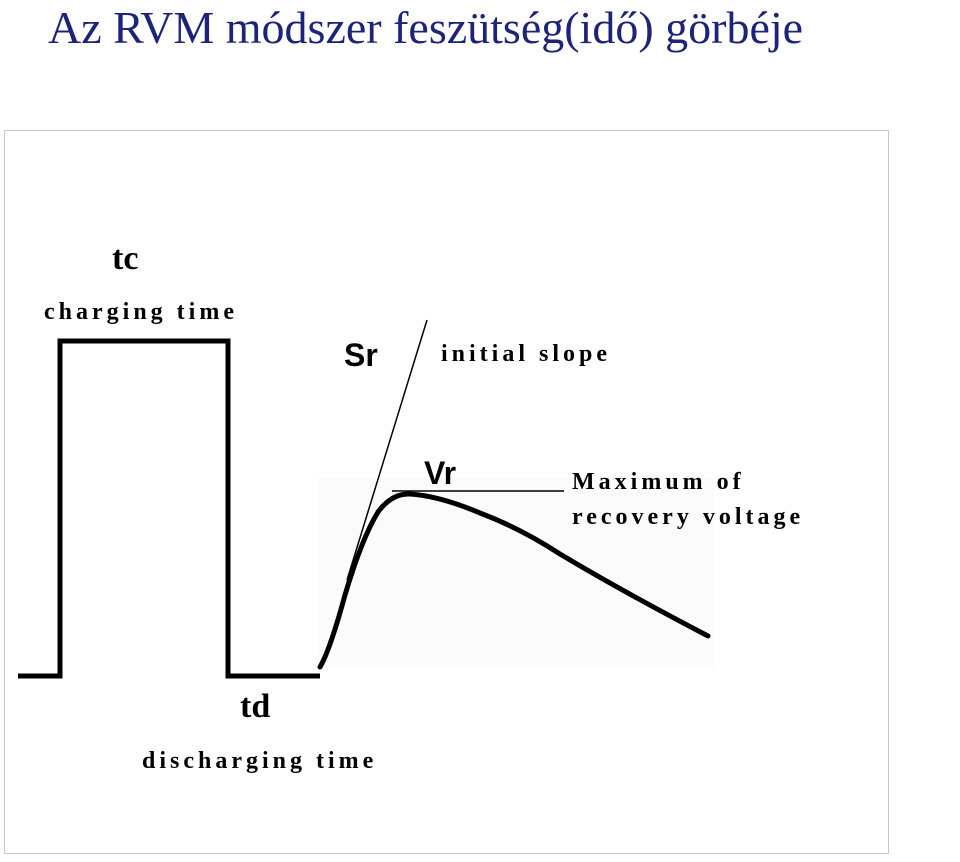  What do you see at coordinates (125, 258) in the screenshot?
I see `tc-label: tc` at bounding box center [125, 258].